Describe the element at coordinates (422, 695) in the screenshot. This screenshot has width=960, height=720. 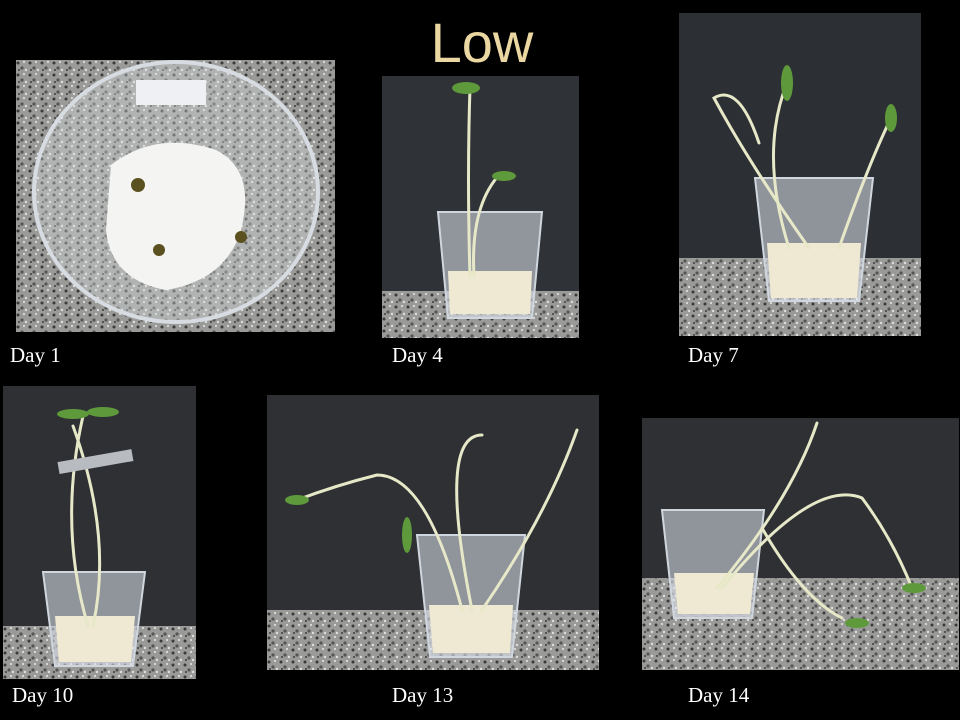
I see `panel-label: Day 13` at that location.